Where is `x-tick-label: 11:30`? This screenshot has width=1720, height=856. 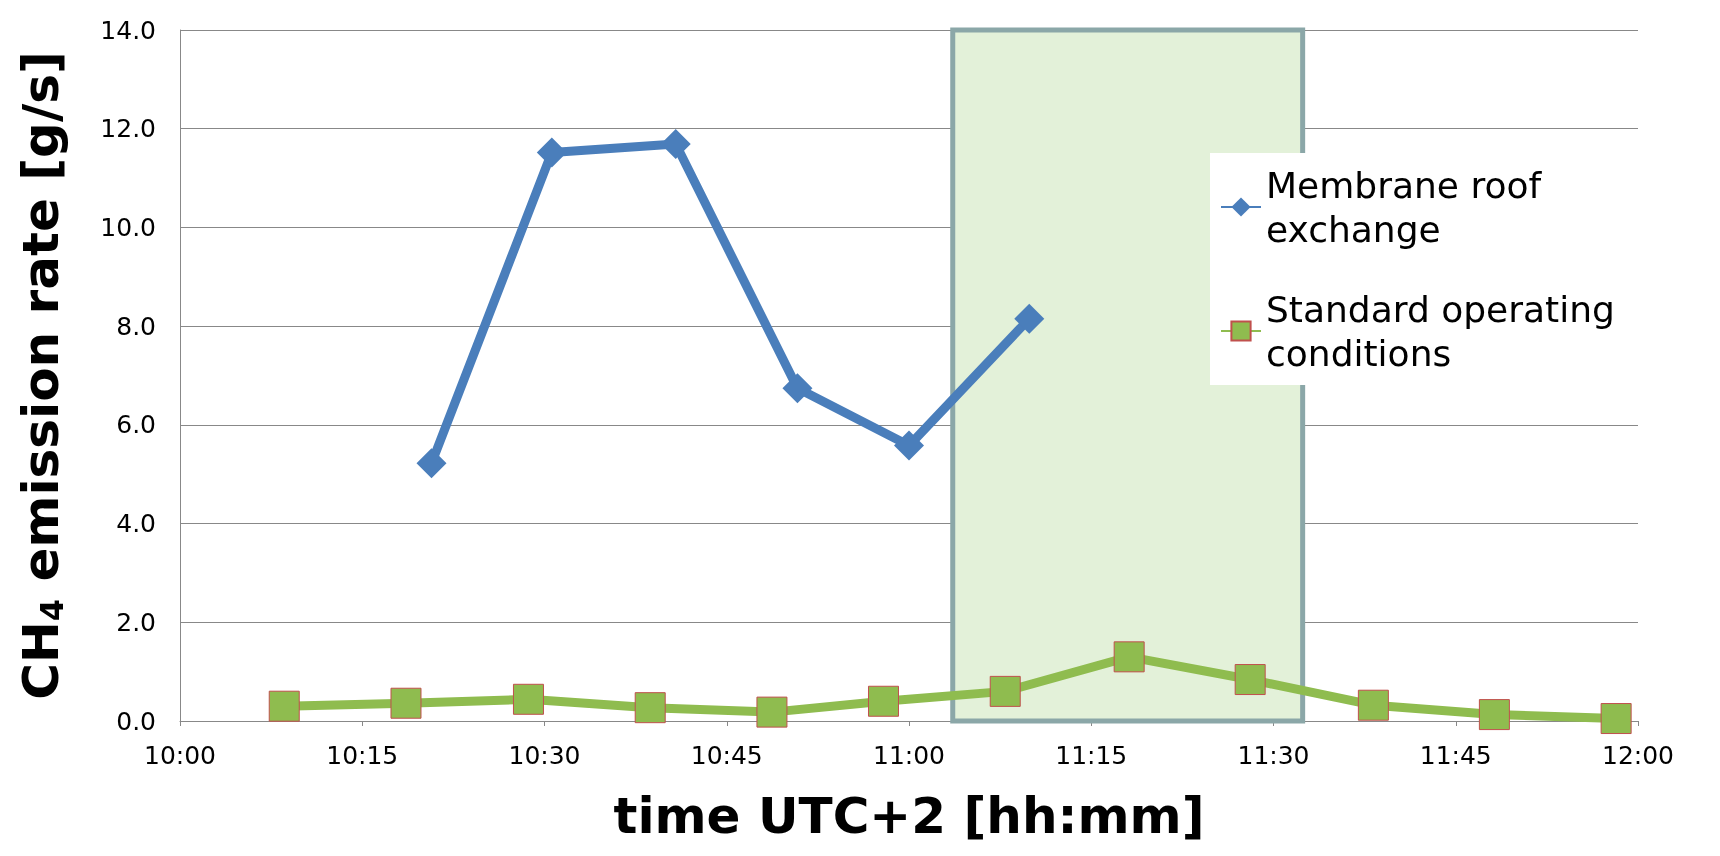
x-tick-label: 11:30 is located at coordinates (1273, 755).